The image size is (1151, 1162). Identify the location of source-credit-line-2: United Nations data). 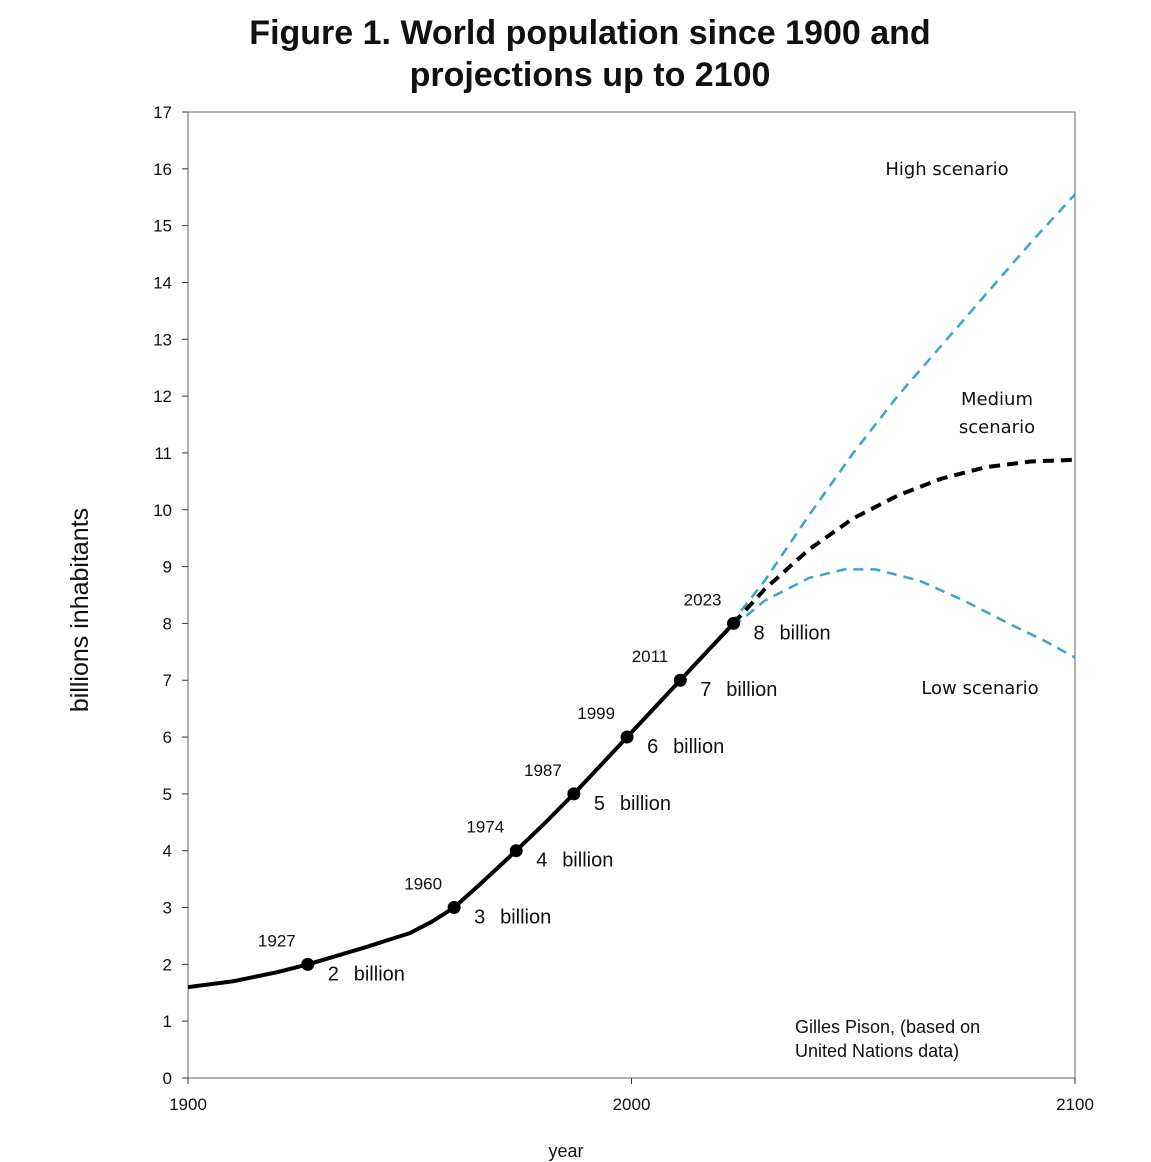
(877, 1051).